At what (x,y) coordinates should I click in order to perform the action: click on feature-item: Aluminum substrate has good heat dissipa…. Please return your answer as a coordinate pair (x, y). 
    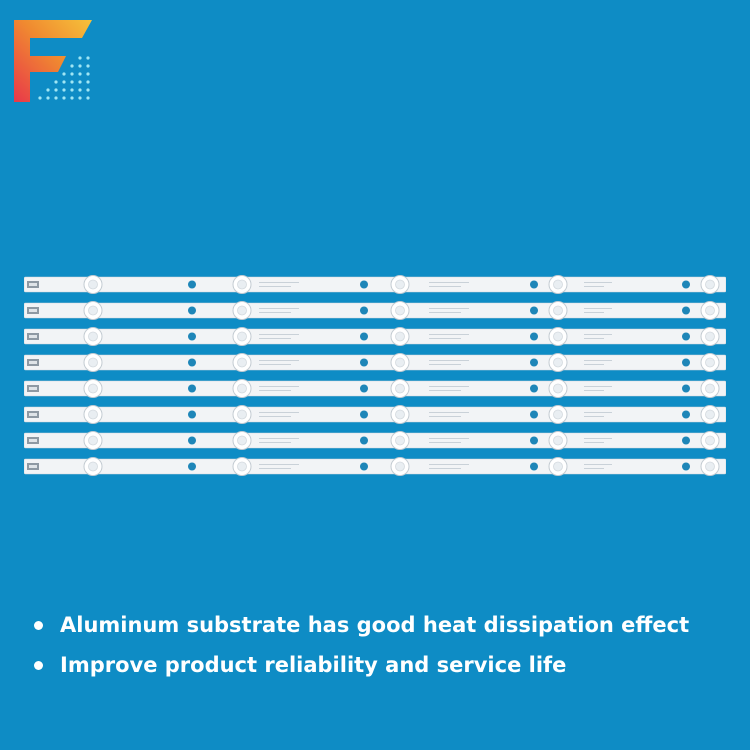
    Looking at the image, I should click on (361, 628).